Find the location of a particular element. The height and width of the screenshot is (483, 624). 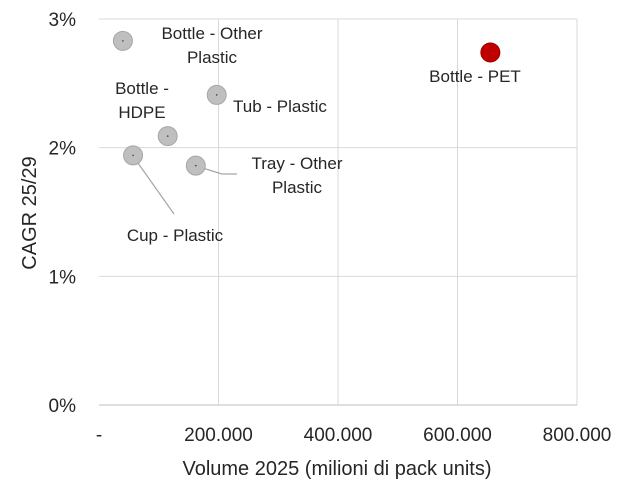

point-label: Bottle - Other is located at coordinates (211, 33).